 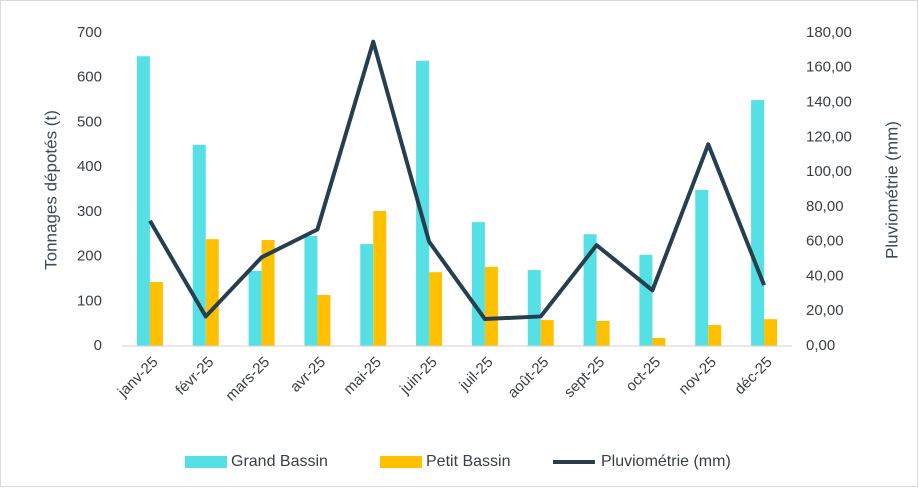 I want to click on y2-tick-label: 80,00, so click(x=825, y=206).